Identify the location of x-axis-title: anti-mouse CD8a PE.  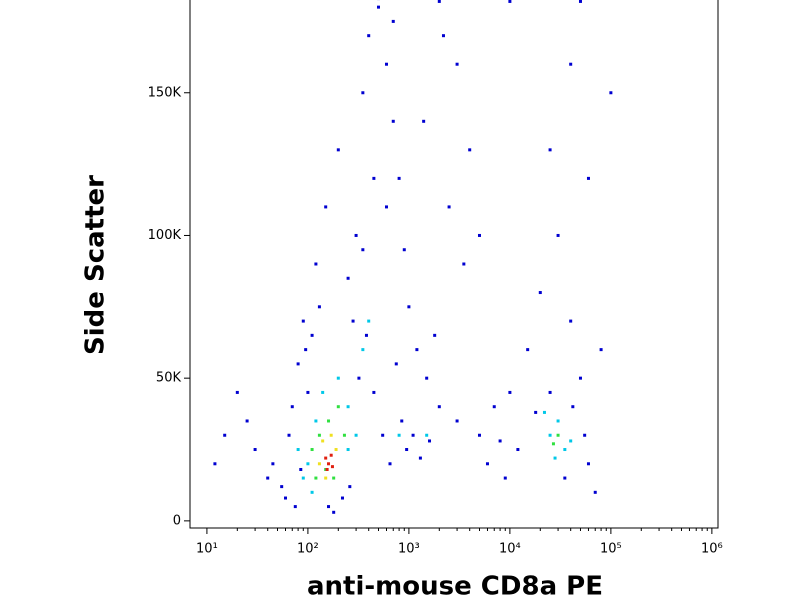
(455, 586).